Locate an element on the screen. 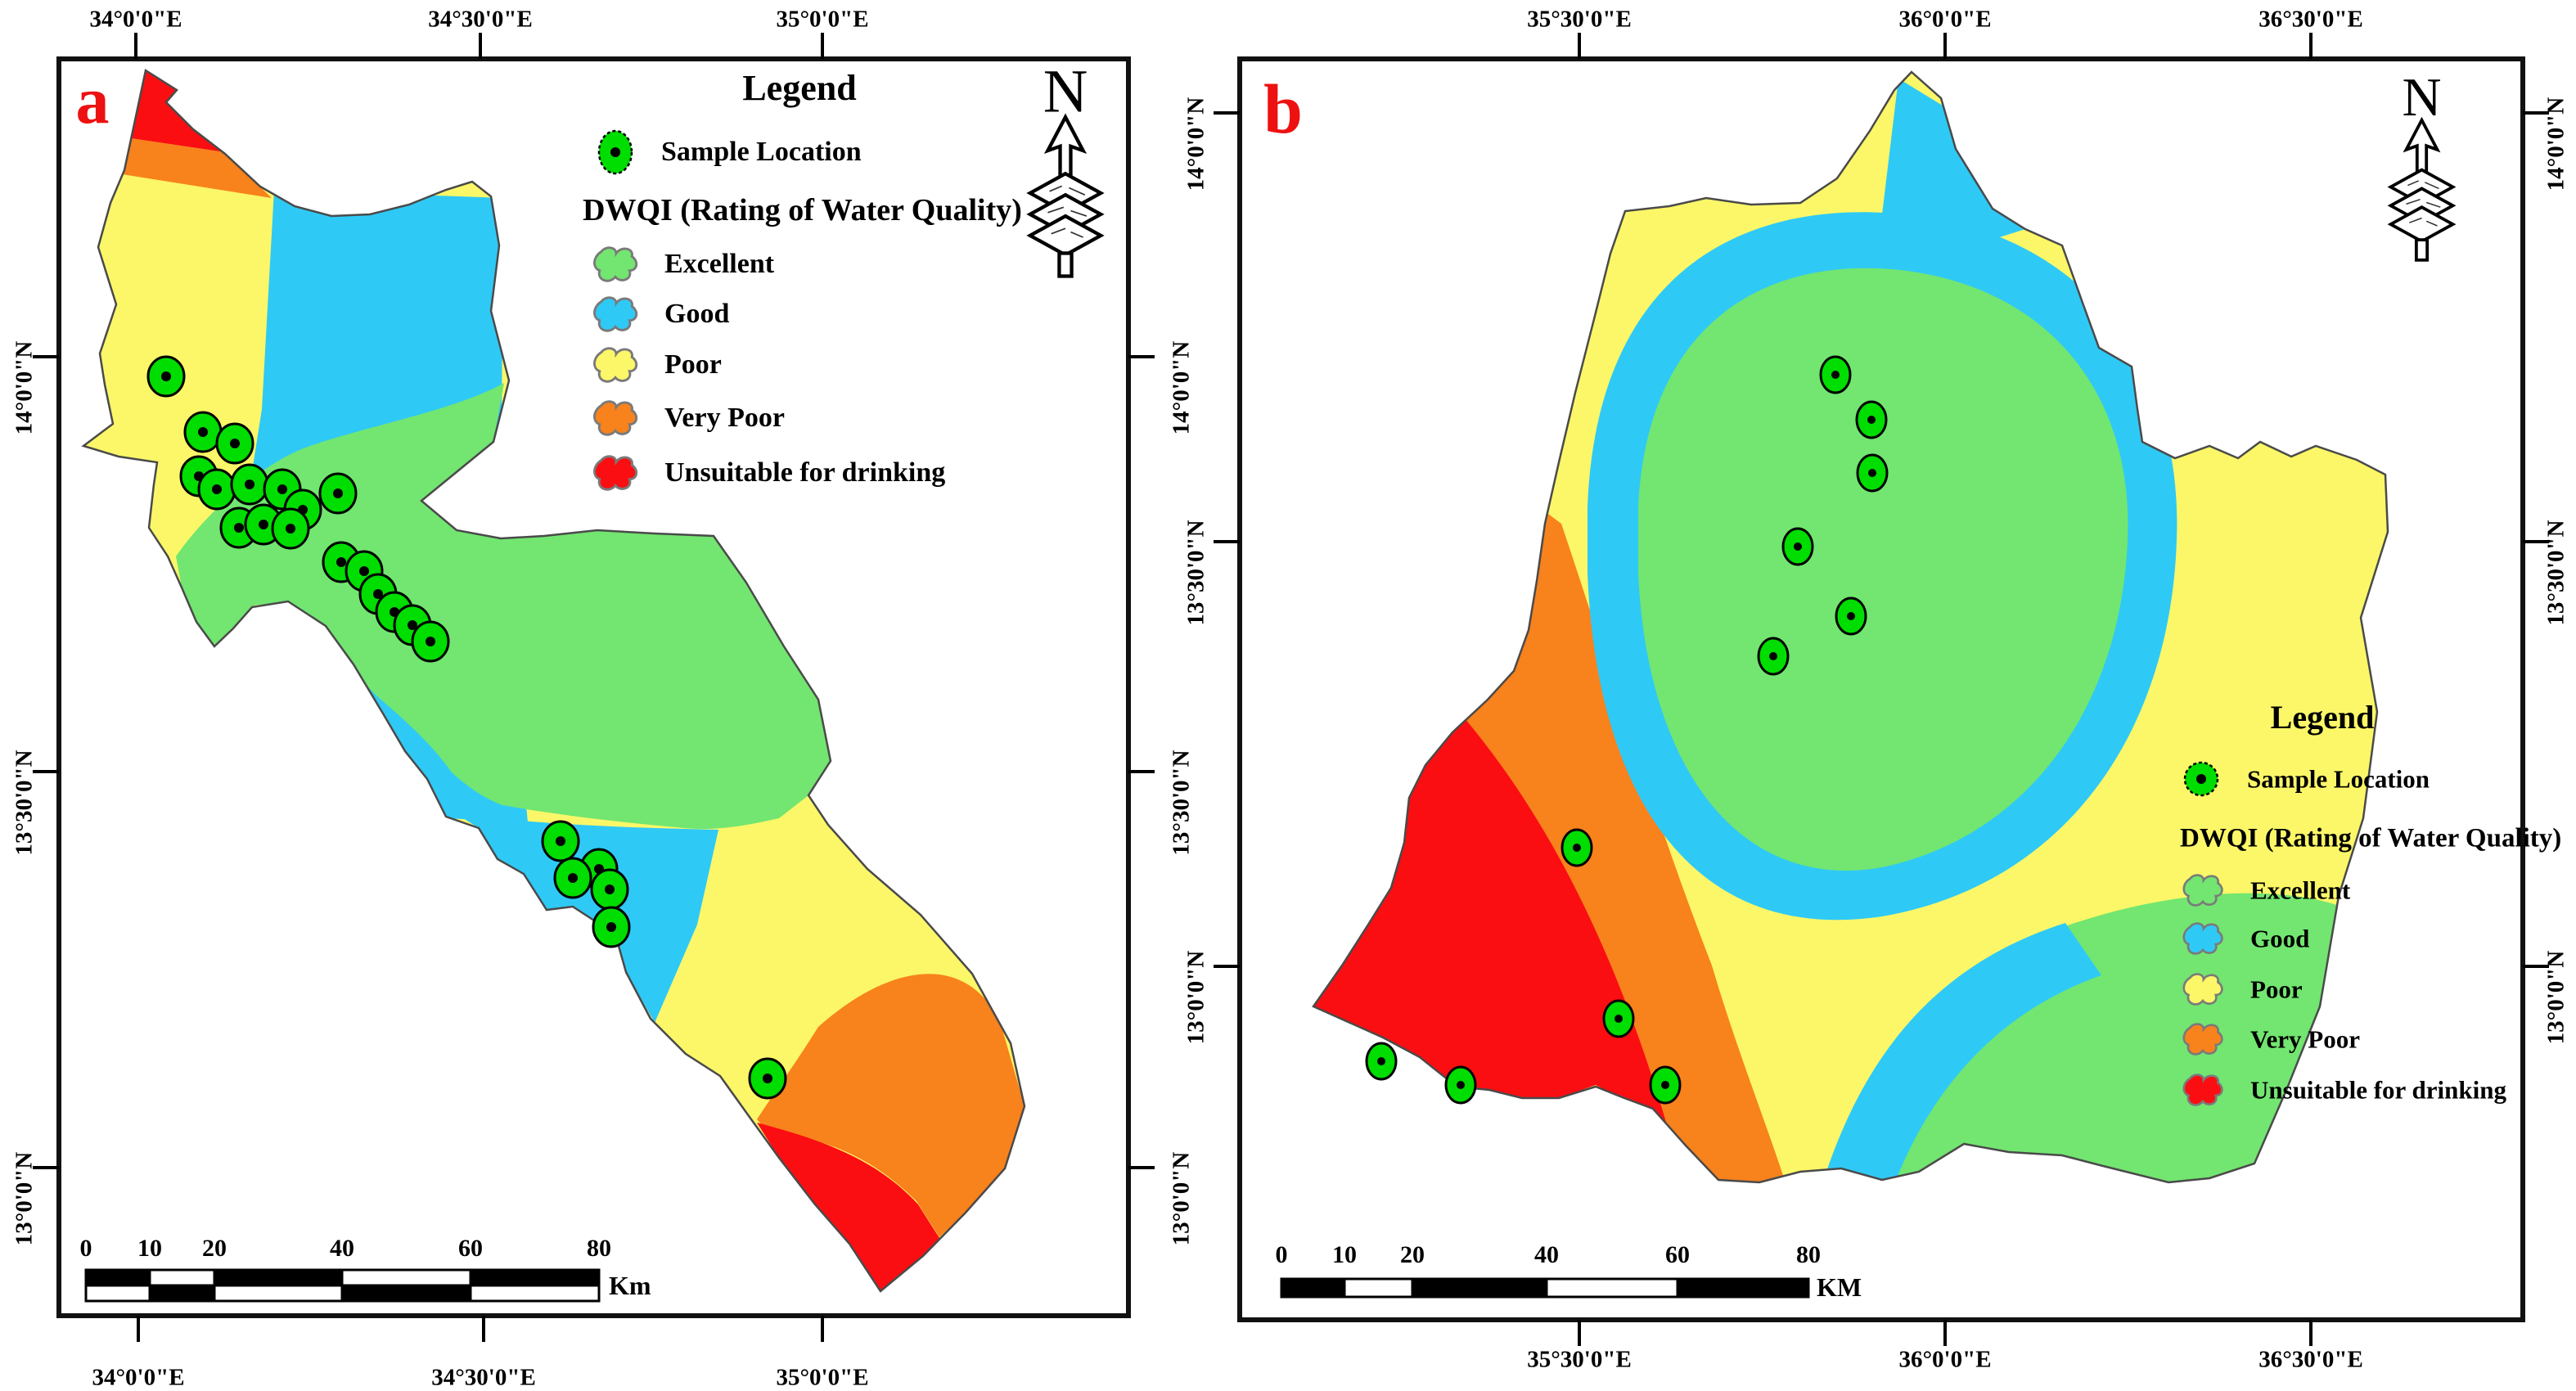 The width and height of the screenshot is (2576, 1391). panel-a-bottom-lon-label: 34°30'0"E is located at coordinates (484, 1378).